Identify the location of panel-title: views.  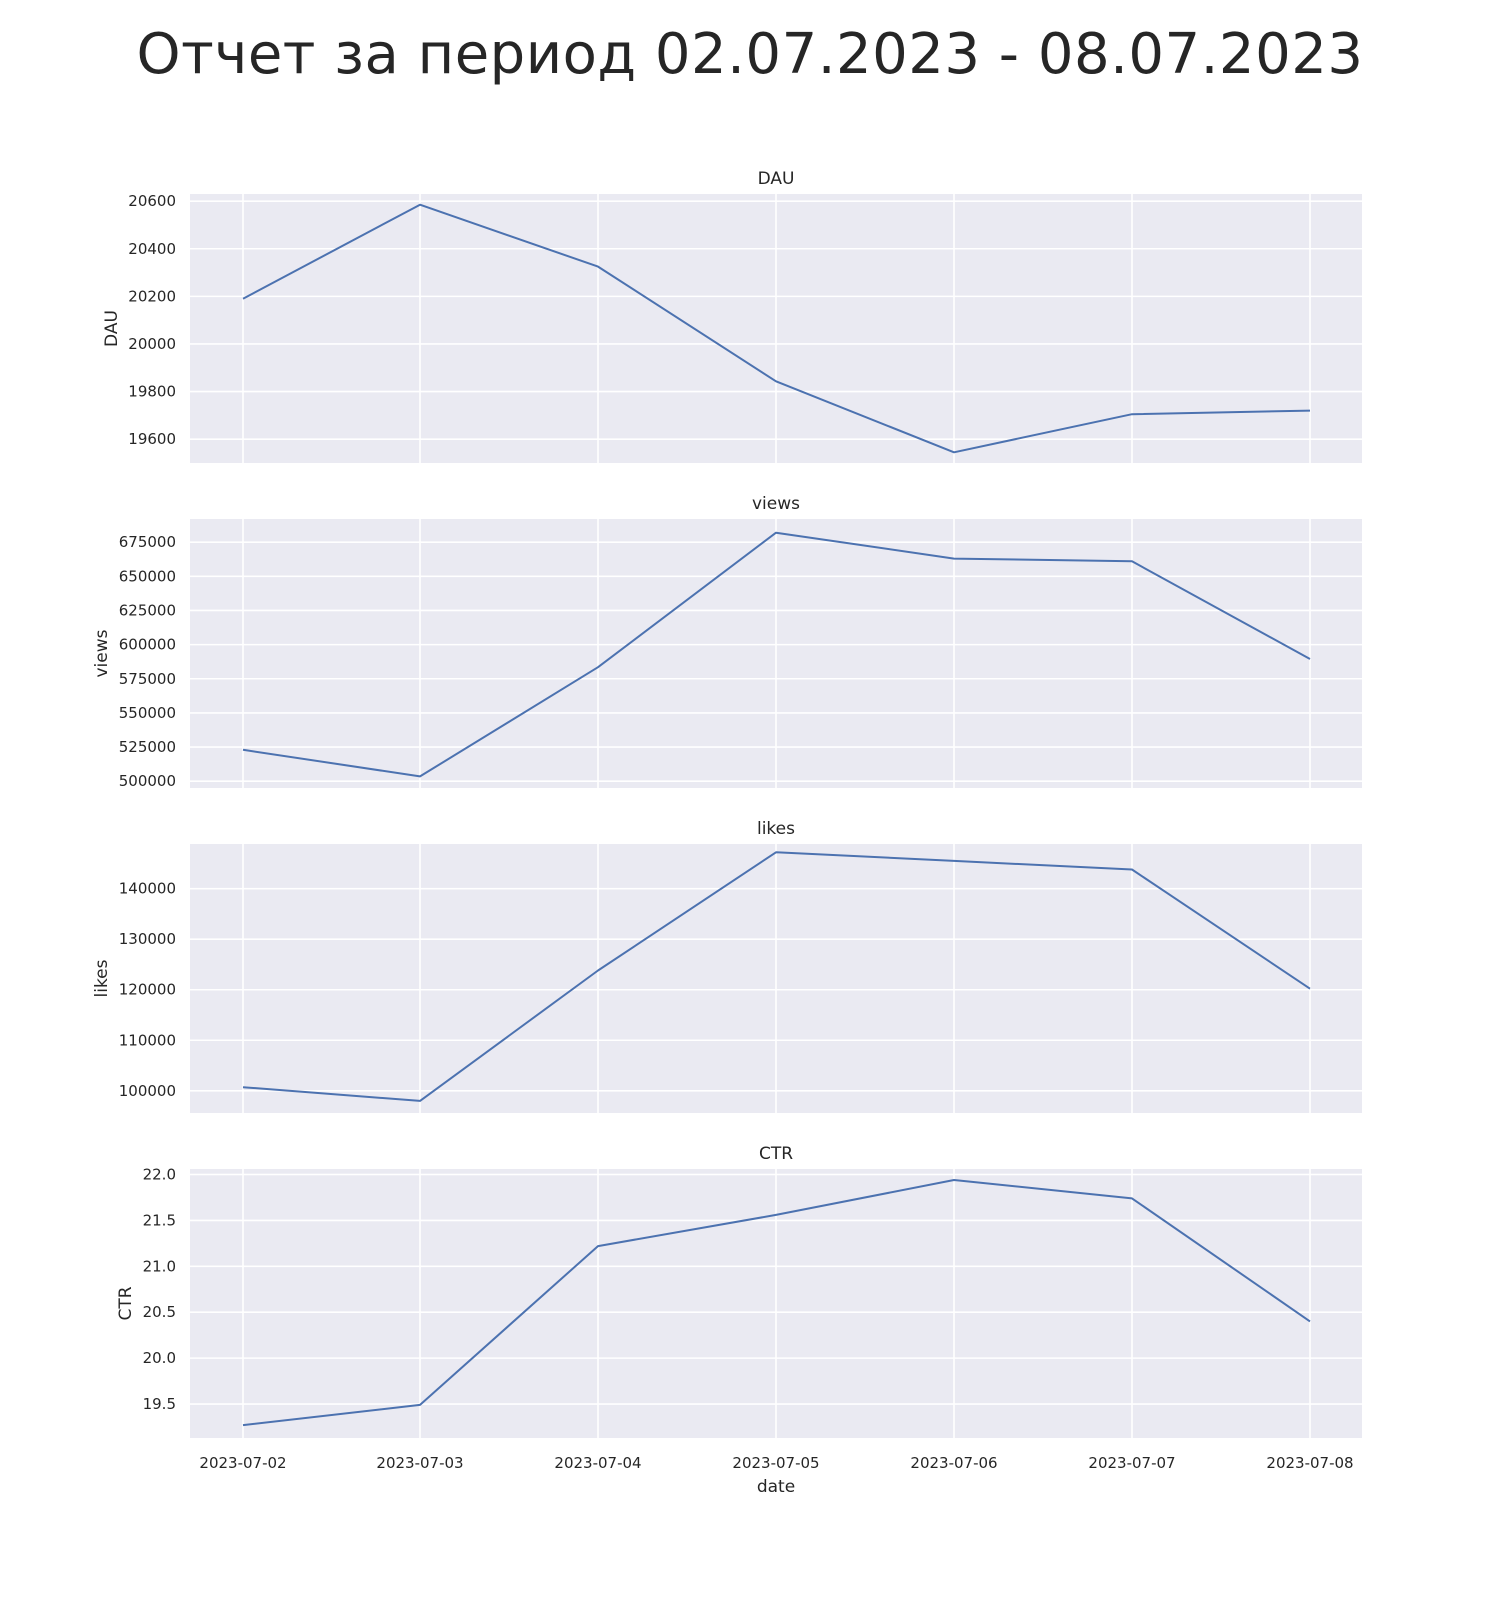
(776, 504).